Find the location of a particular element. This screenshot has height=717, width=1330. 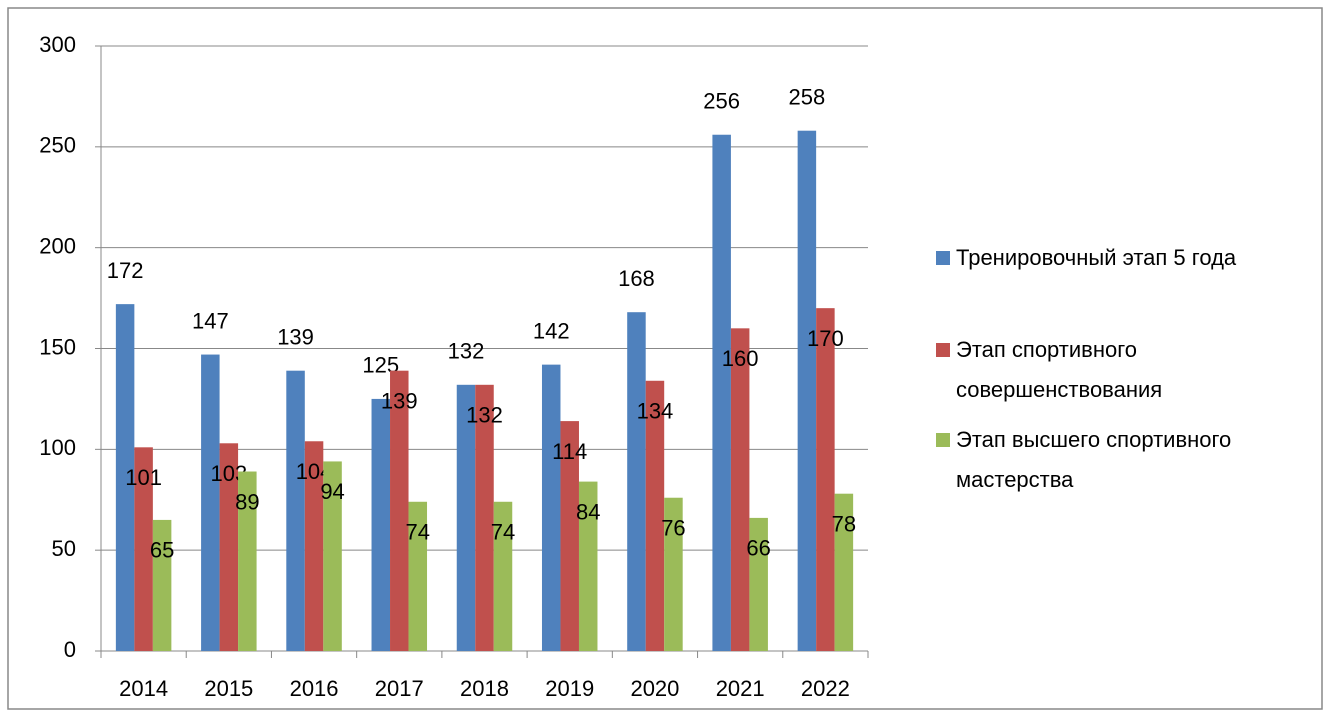

data-label: 147 is located at coordinates (210, 320).